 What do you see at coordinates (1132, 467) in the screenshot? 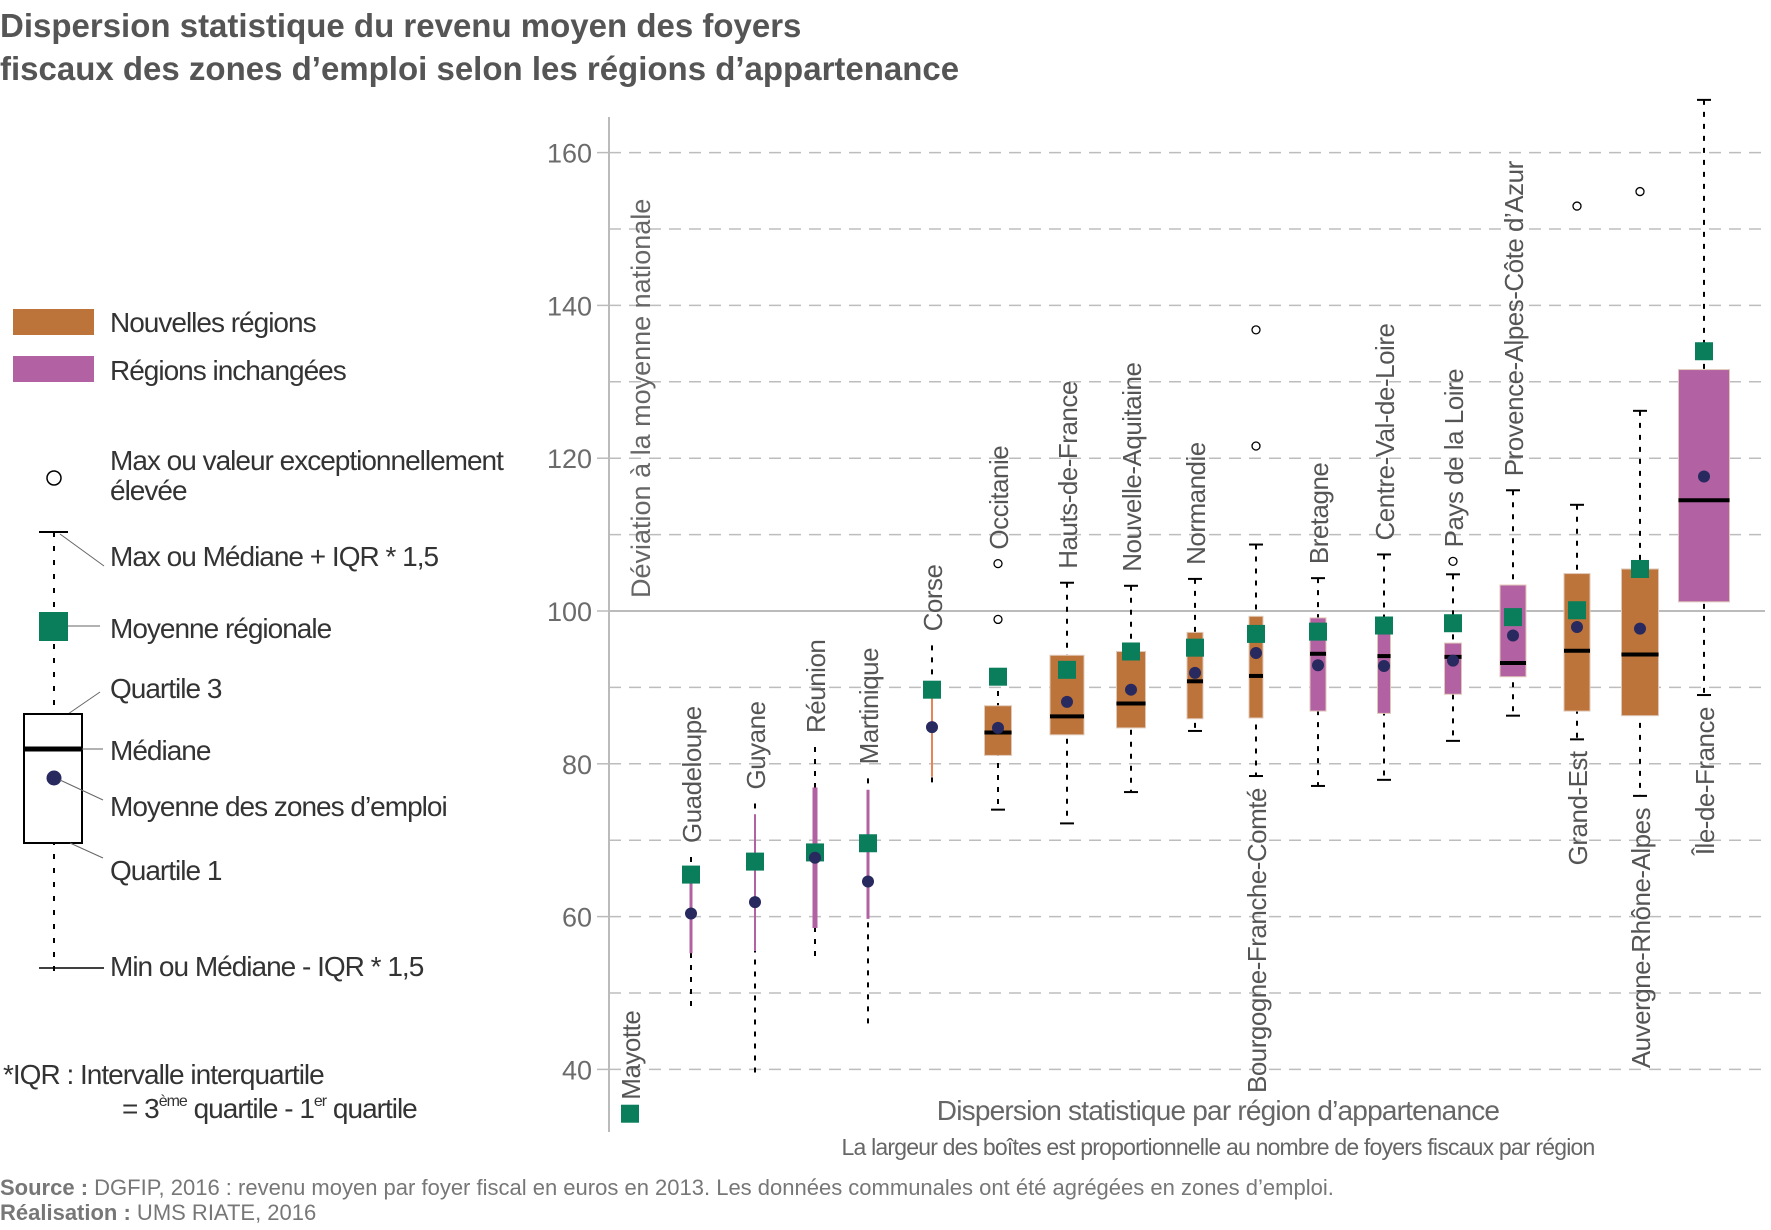
I see `category-label: Nouvelle-Aquitaine` at bounding box center [1132, 467].